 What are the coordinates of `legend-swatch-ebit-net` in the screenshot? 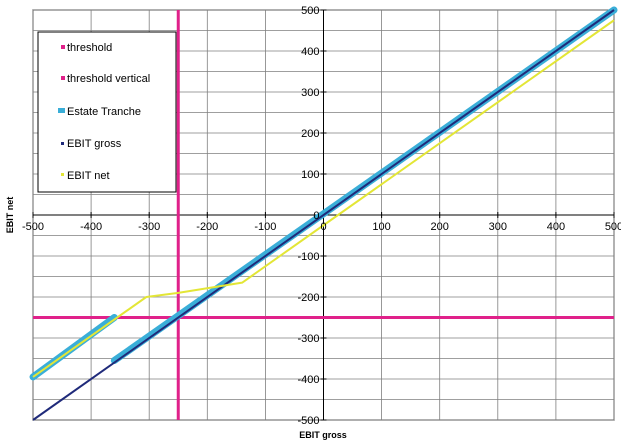 It's located at (62, 174).